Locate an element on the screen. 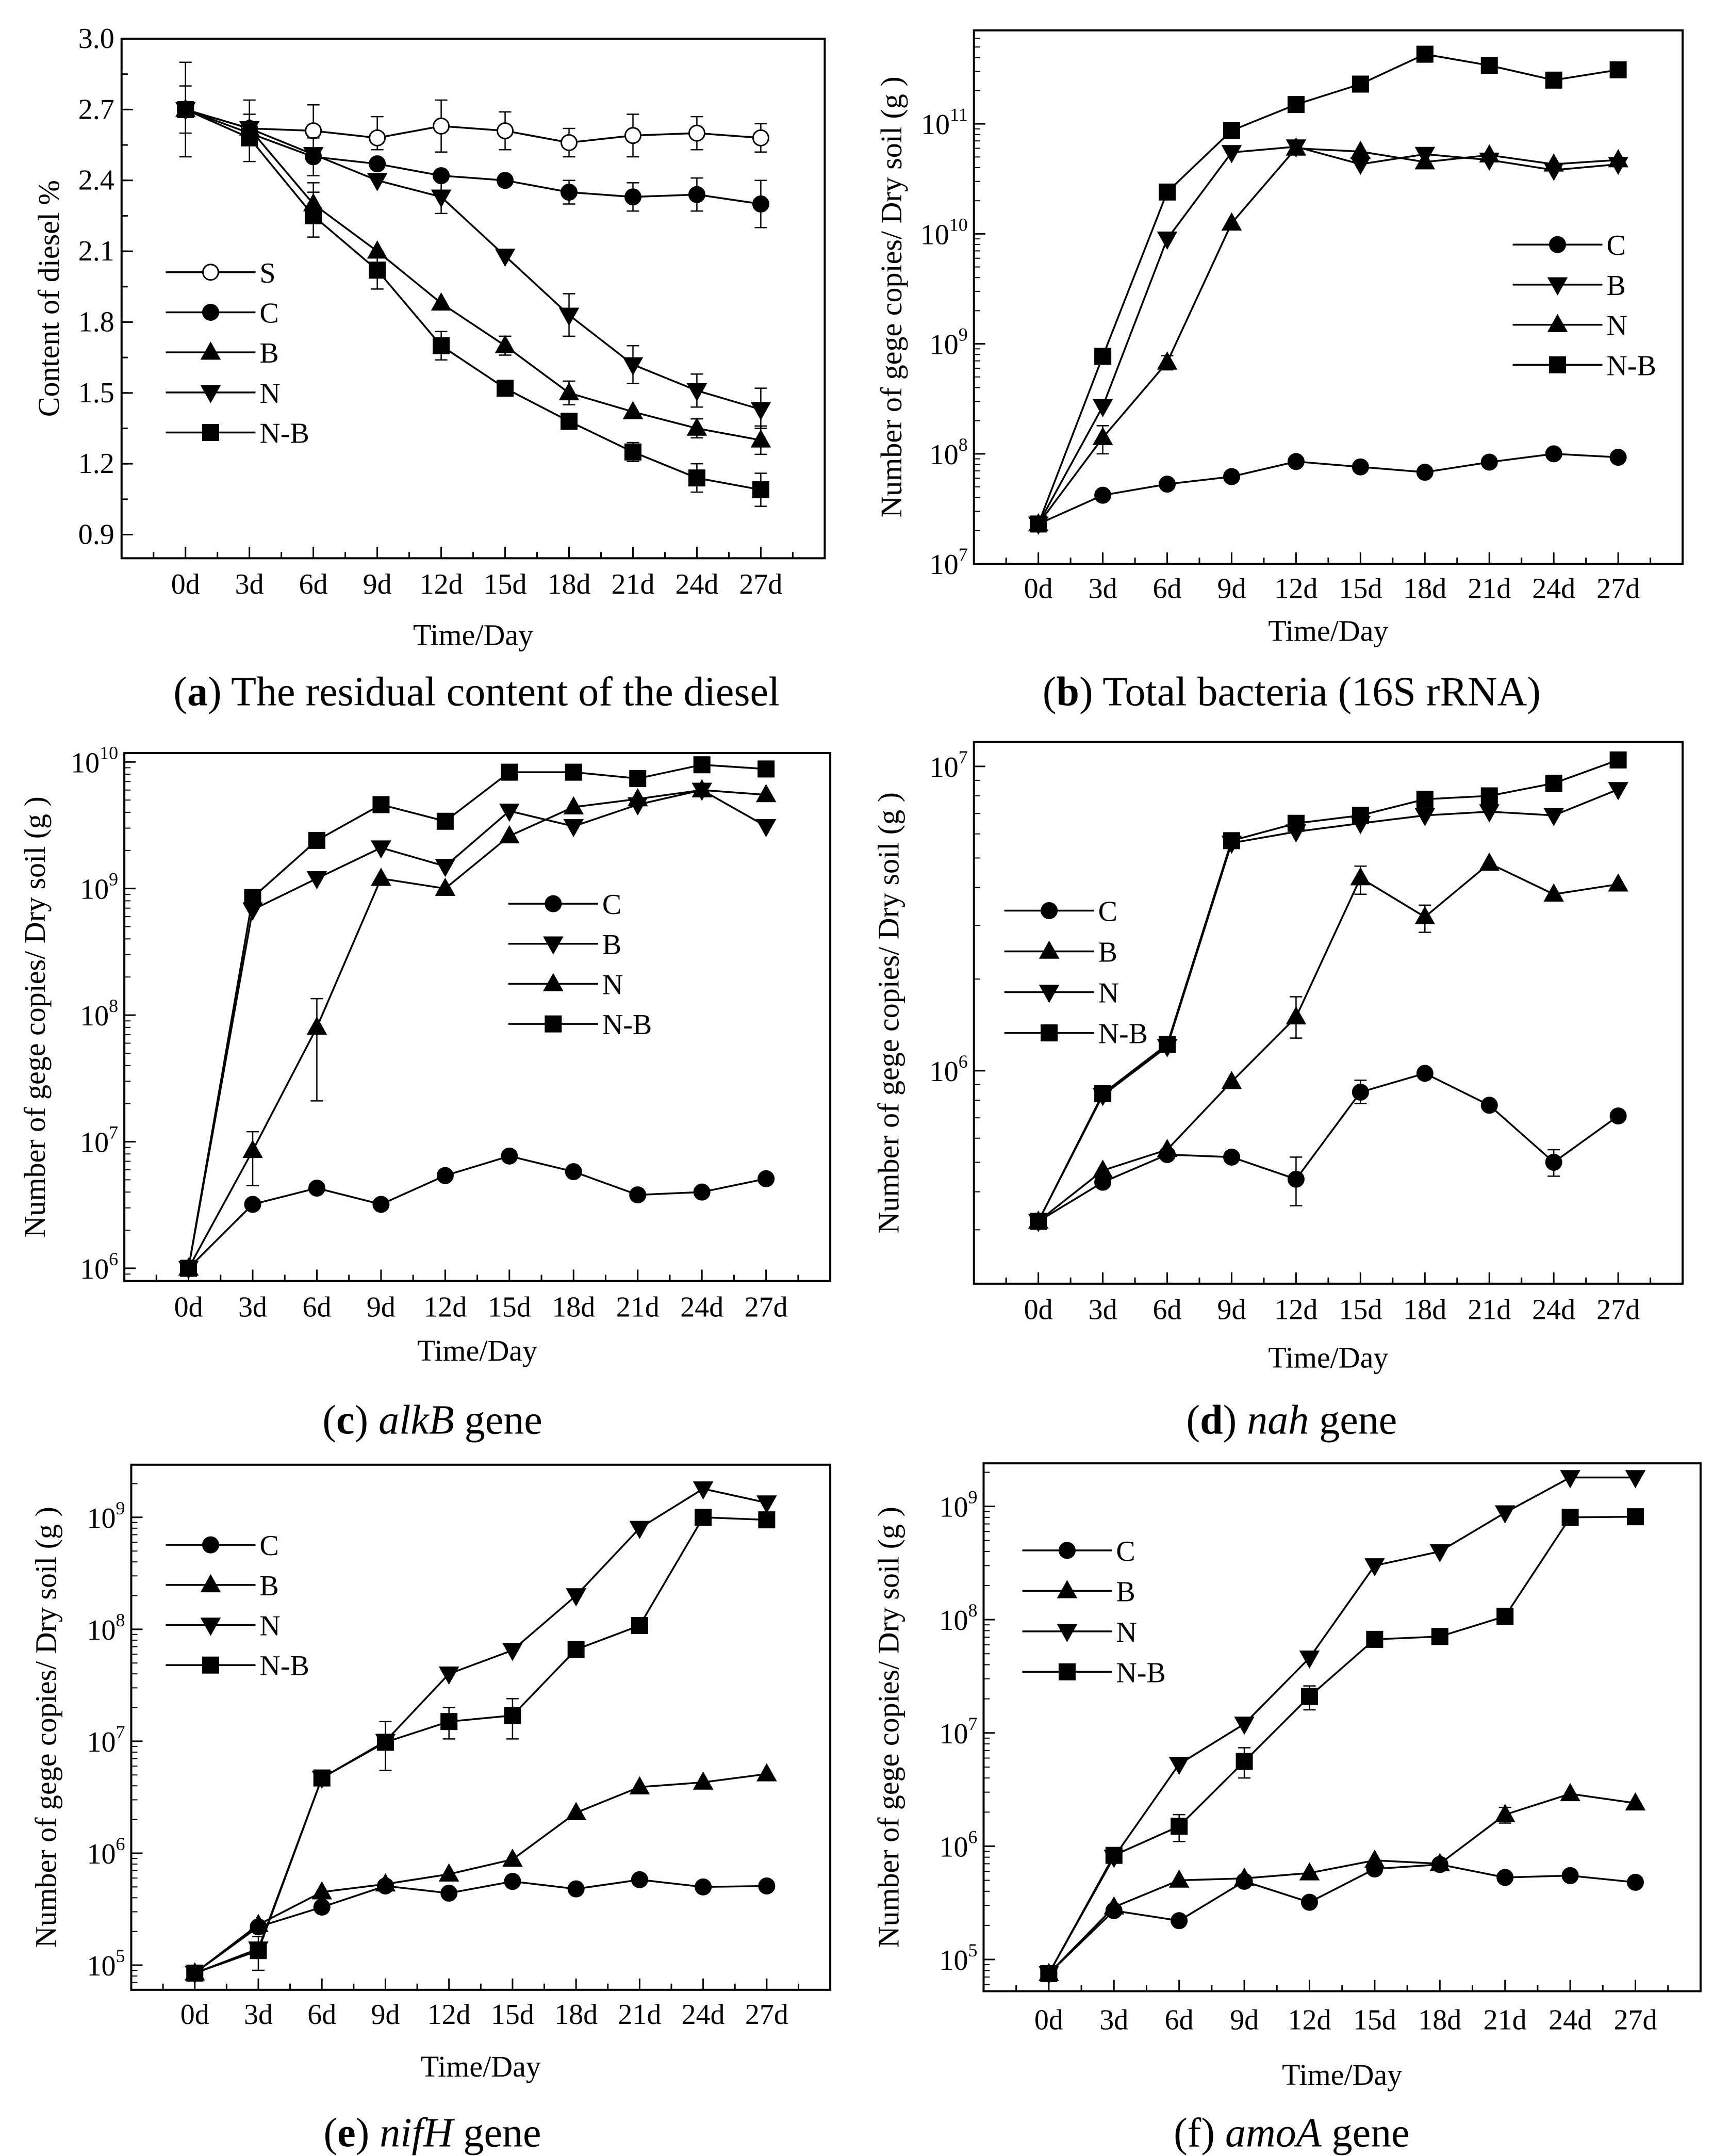 The height and width of the screenshot is (2156, 1713). y-tick-exponent: 7 is located at coordinates (973, 1723).